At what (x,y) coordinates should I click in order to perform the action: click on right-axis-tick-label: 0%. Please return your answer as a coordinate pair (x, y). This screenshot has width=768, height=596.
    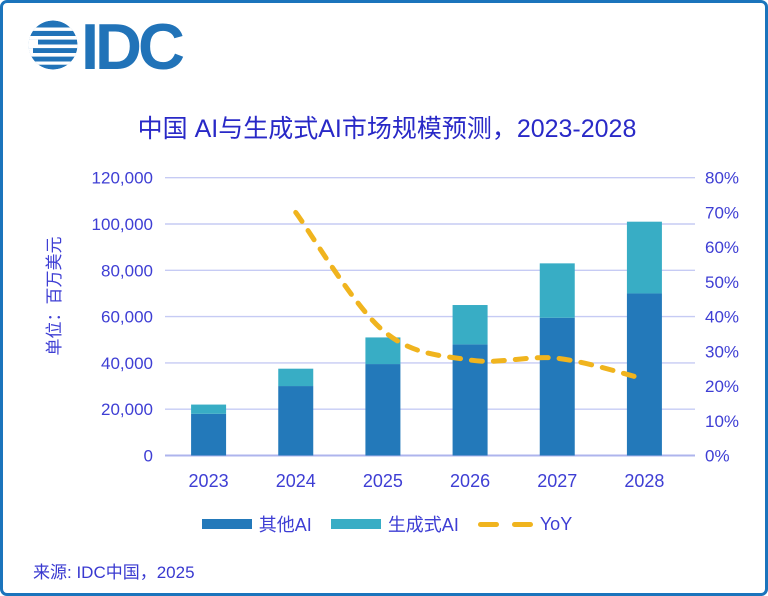
    Looking at the image, I should click on (717, 456).